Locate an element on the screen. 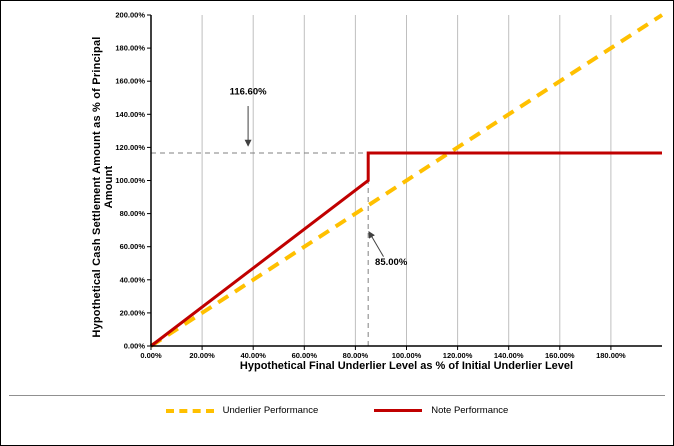 The image size is (674, 446). x-tick-label: 40.00% is located at coordinates (253, 355).